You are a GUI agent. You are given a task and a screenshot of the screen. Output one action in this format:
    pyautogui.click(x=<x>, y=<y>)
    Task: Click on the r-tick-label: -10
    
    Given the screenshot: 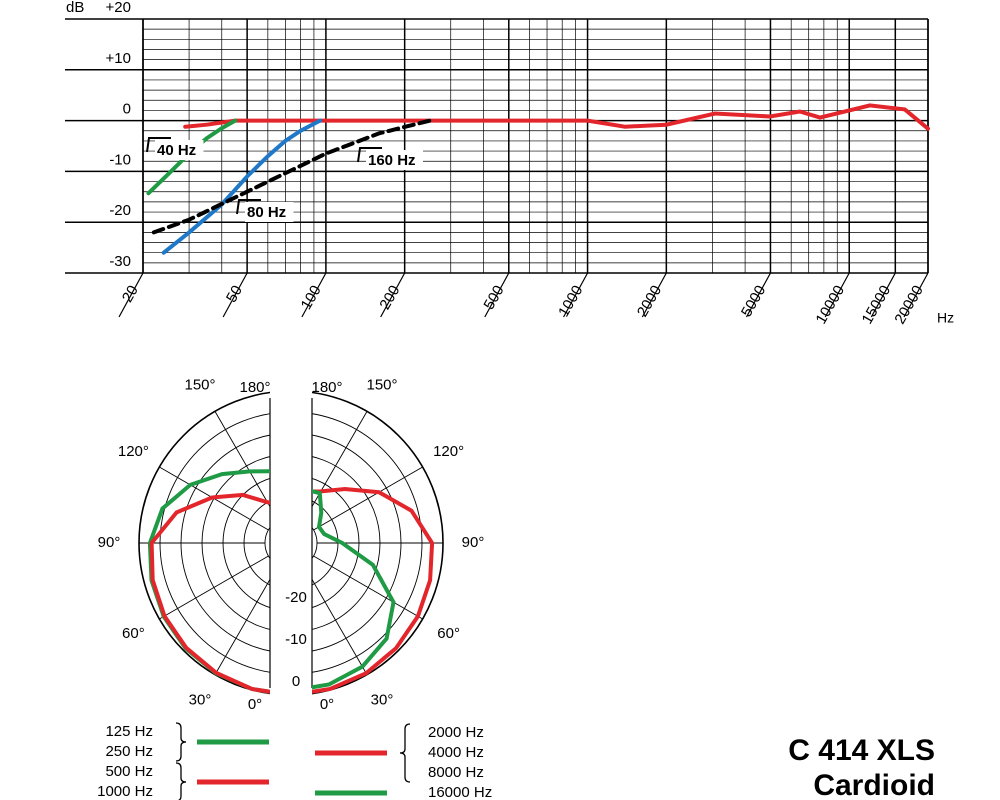 What is the action you would take?
    pyautogui.click(x=296, y=639)
    